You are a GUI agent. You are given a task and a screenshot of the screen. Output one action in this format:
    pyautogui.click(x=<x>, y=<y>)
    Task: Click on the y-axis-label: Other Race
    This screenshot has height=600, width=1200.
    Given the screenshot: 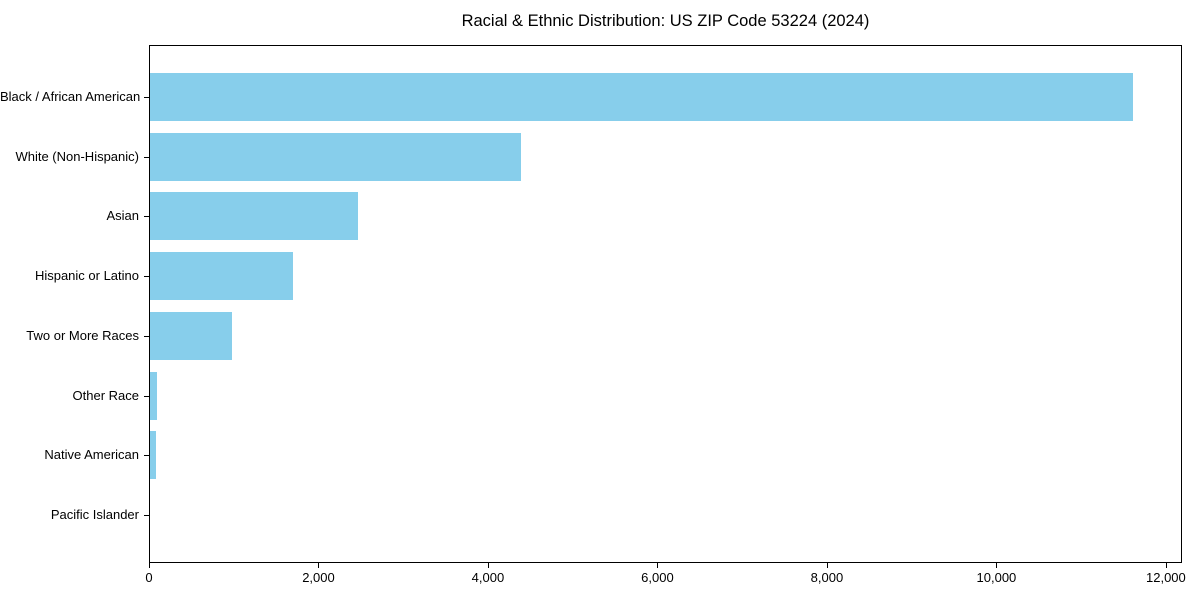 What is the action you would take?
    pyautogui.click(x=105, y=395)
    